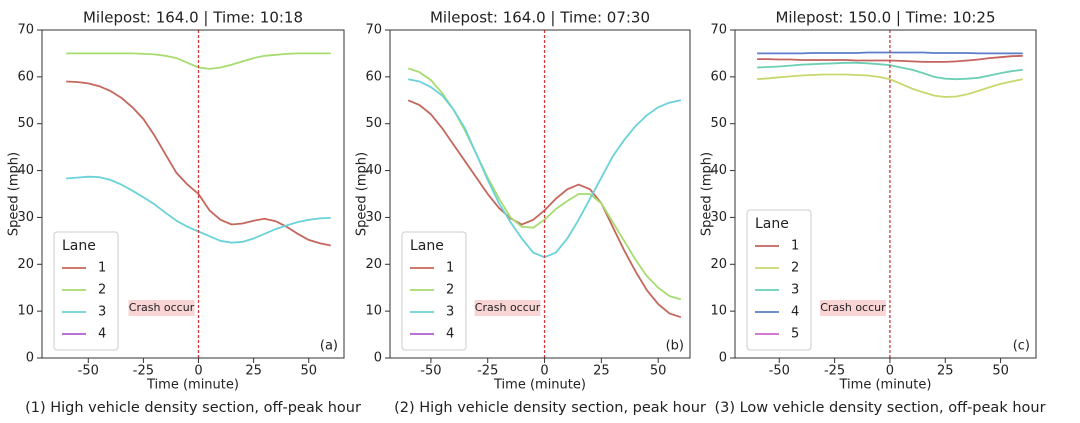  I want to click on legend-label: 5, so click(795, 334).